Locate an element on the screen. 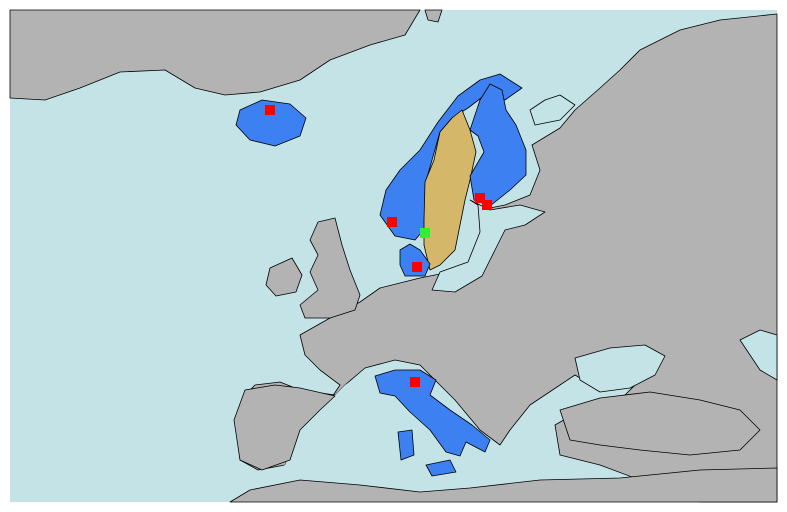 The height and width of the screenshot is (512, 787). caspian-sea is located at coordinates (758, 355).